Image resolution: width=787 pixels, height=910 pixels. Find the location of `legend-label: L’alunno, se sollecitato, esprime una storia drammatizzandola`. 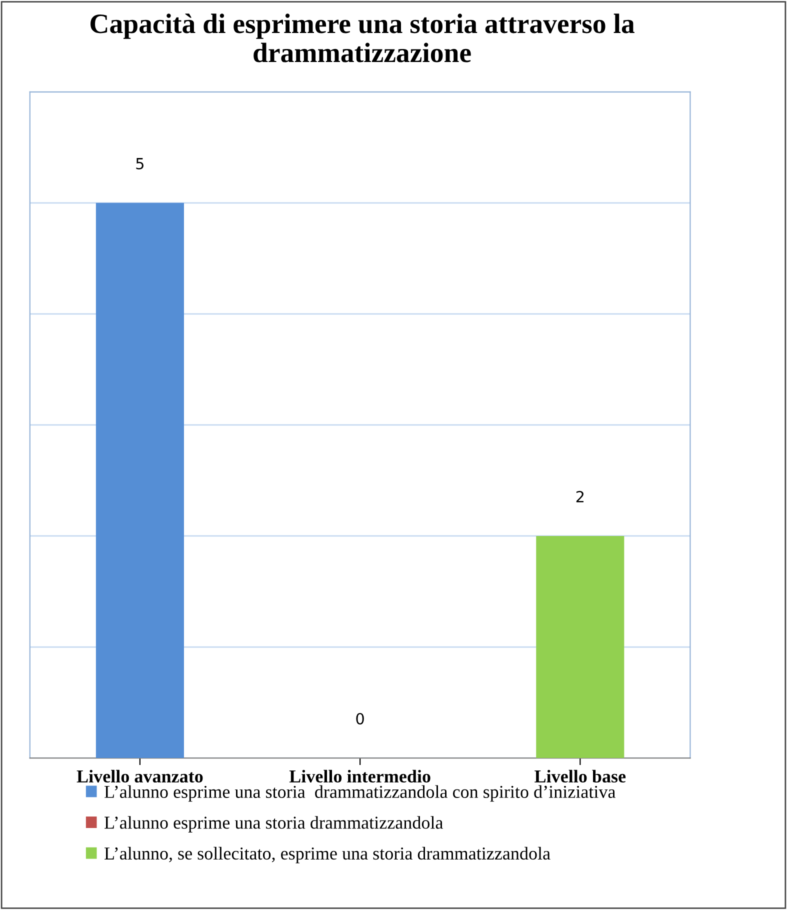

legend-label: L’alunno, se sollecitato, esprime una storia drammatizzandola is located at coordinates (327, 855).